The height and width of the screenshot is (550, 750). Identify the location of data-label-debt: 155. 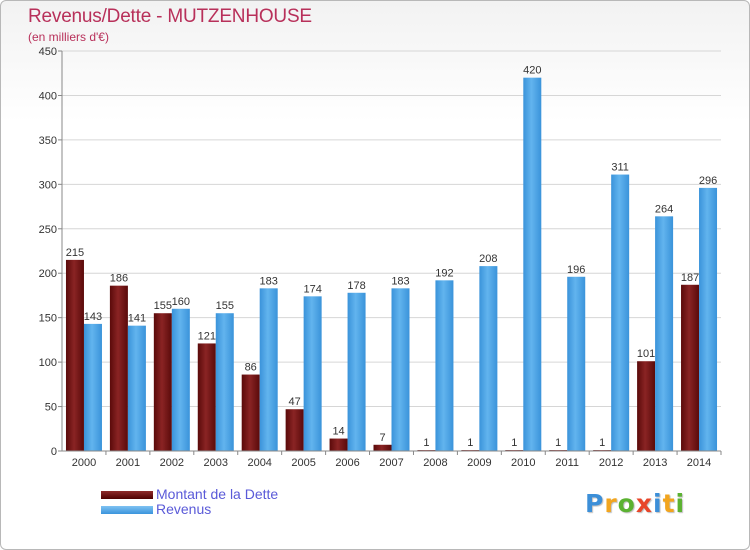
(163, 306).